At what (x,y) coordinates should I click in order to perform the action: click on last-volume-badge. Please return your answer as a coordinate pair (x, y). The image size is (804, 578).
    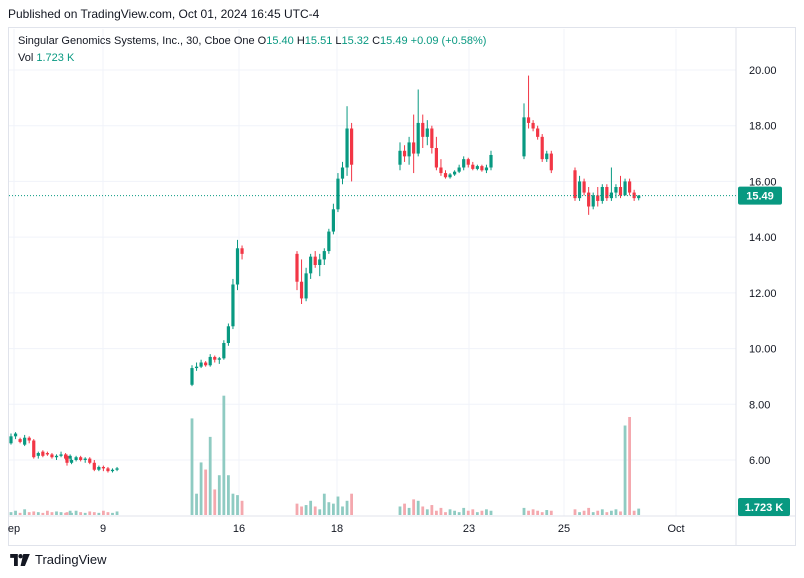
    Looking at the image, I should click on (764, 507).